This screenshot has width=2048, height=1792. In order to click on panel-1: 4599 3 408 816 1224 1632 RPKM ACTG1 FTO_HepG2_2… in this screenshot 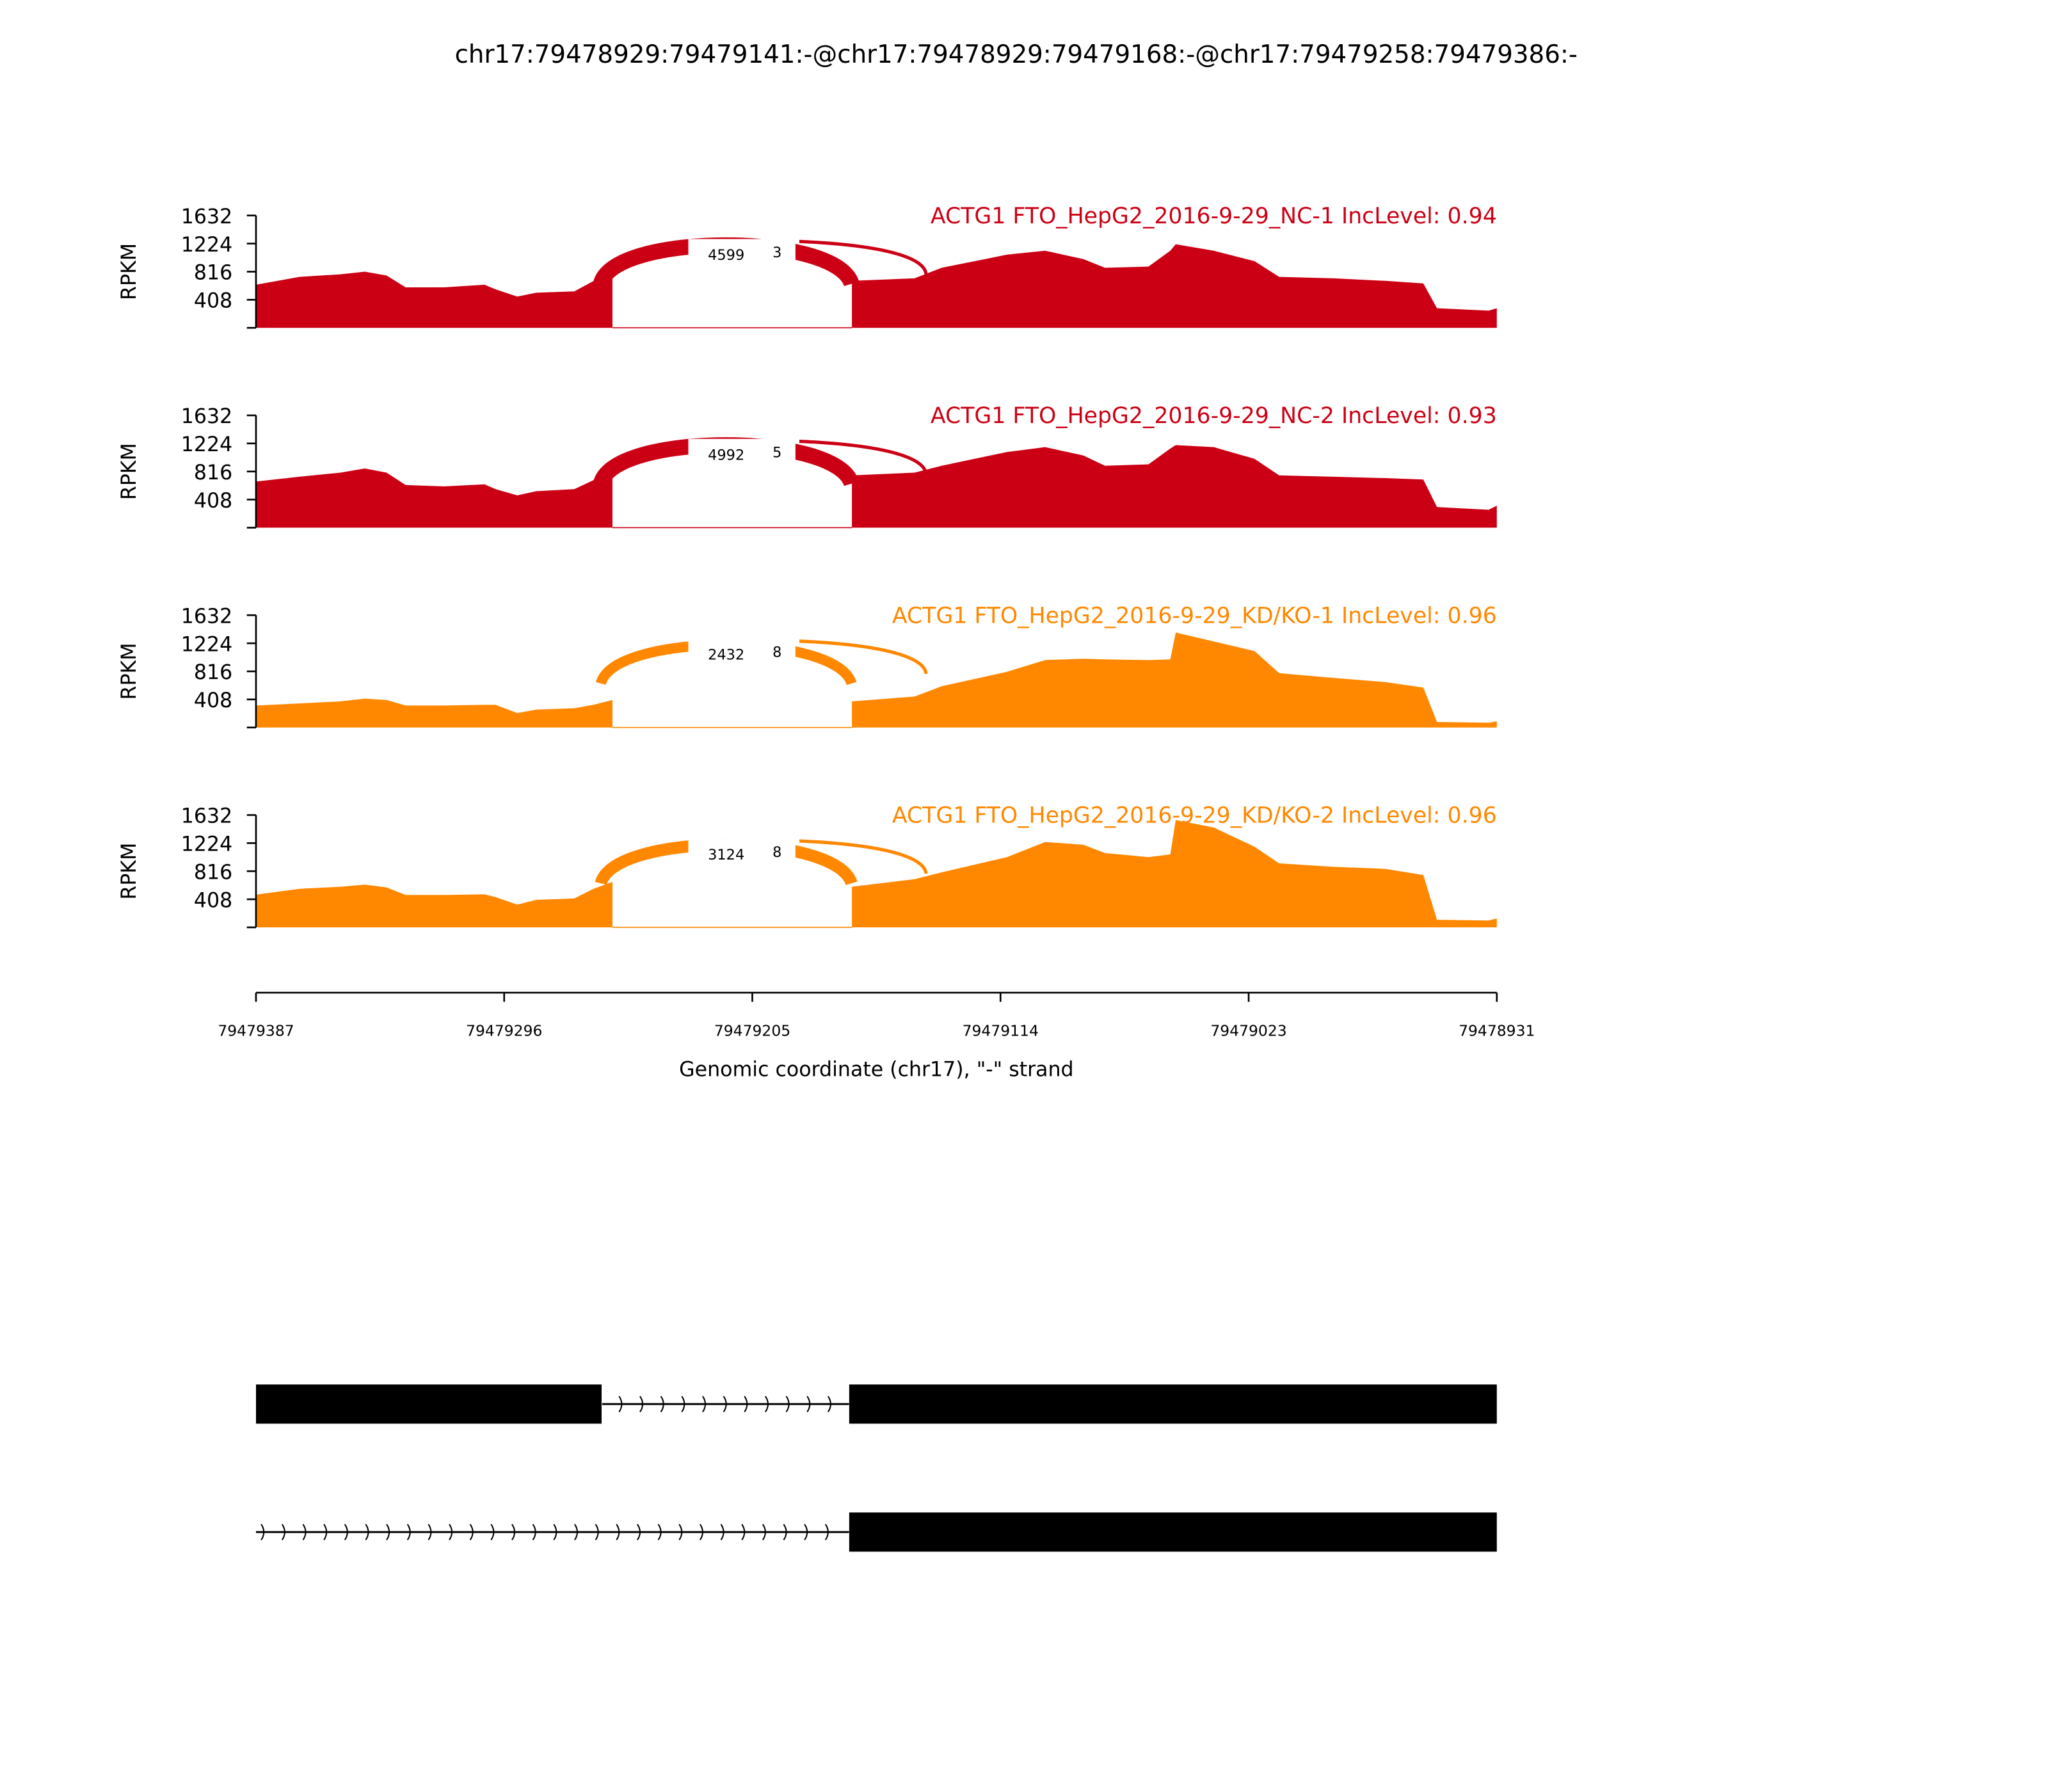, I will do `click(807, 266)`.